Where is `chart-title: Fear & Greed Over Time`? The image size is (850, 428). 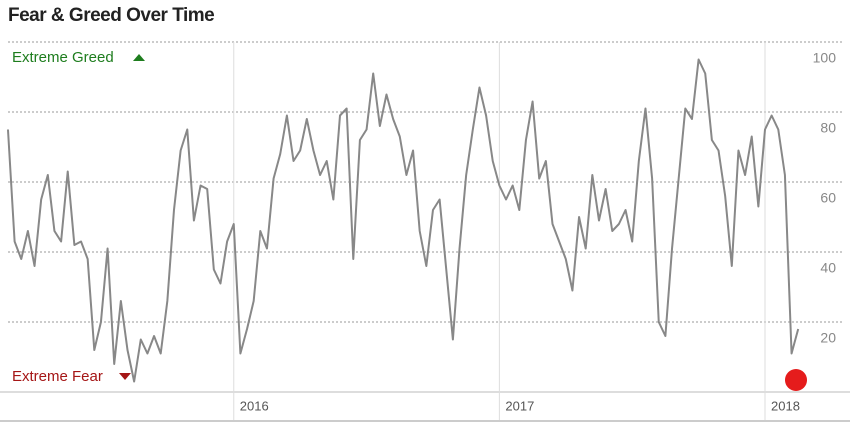 chart-title: Fear & Greed Over Time is located at coordinates (111, 15).